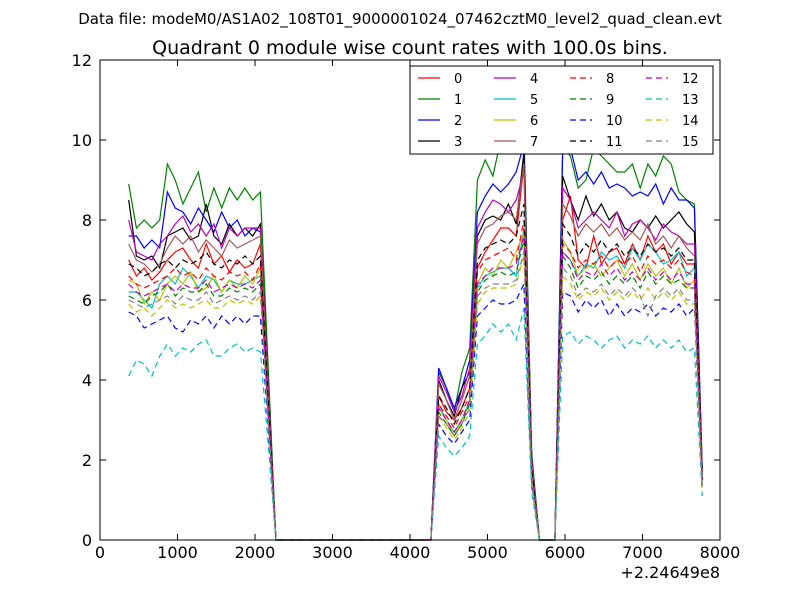 The width and height of the screenshot is (800, 600). Describe the element at coordinates (534, 121) in the screenshot. I see `legend-label-6: 6` at that location.